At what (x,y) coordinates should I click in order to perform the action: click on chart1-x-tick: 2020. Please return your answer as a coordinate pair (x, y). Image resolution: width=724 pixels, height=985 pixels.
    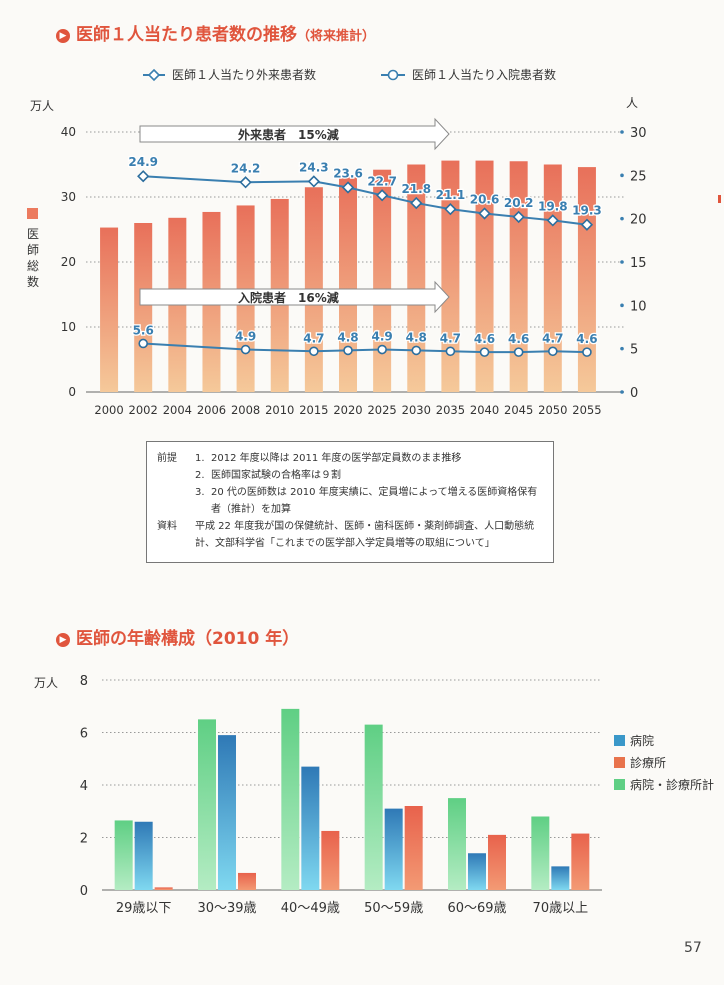
    Looking at the image, I should click on (347, 410).